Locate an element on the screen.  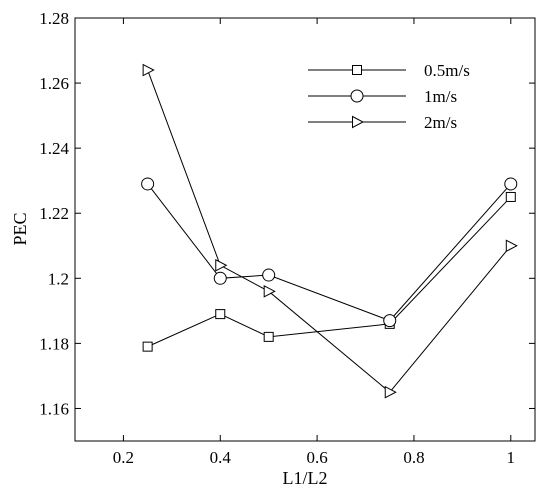
y-tick-label: 1.18 is located at coordinates (54, 343).